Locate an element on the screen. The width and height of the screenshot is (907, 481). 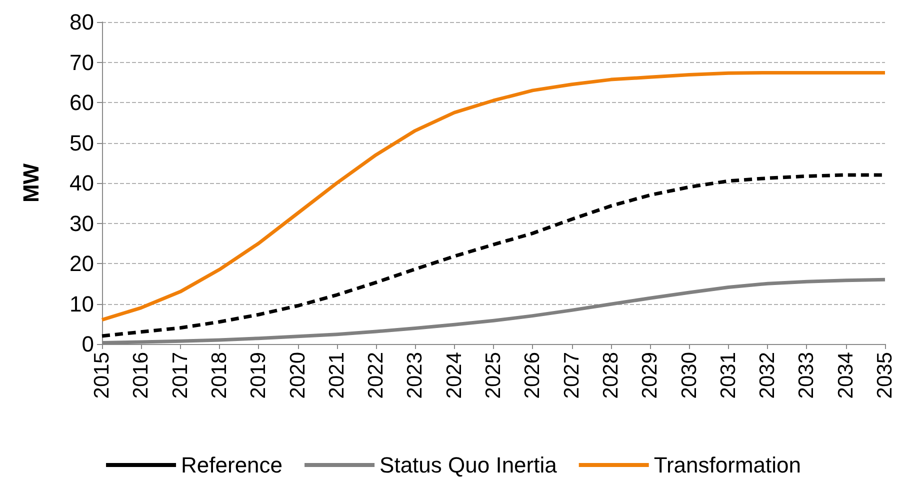
x-tick-label: 2031 is located at coordinates (728, 375).